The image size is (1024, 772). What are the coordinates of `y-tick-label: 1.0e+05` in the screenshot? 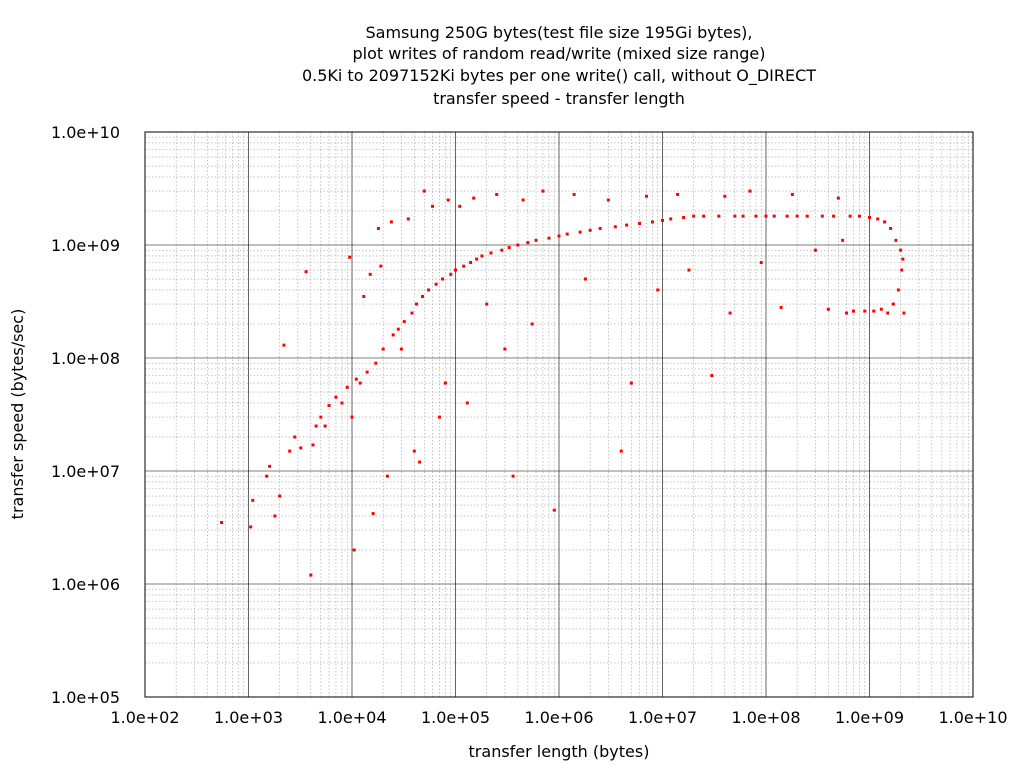 It's located at (85, 697).